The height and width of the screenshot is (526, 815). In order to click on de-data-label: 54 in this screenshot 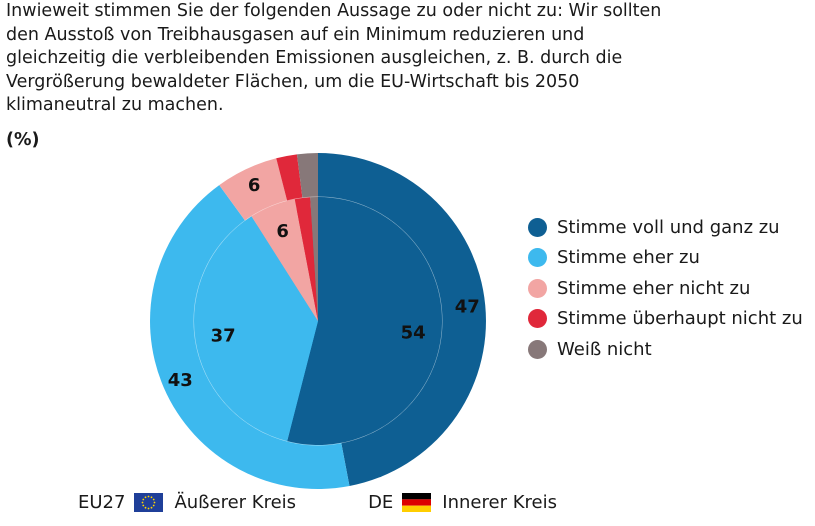, I will do `click(413, 333)`.